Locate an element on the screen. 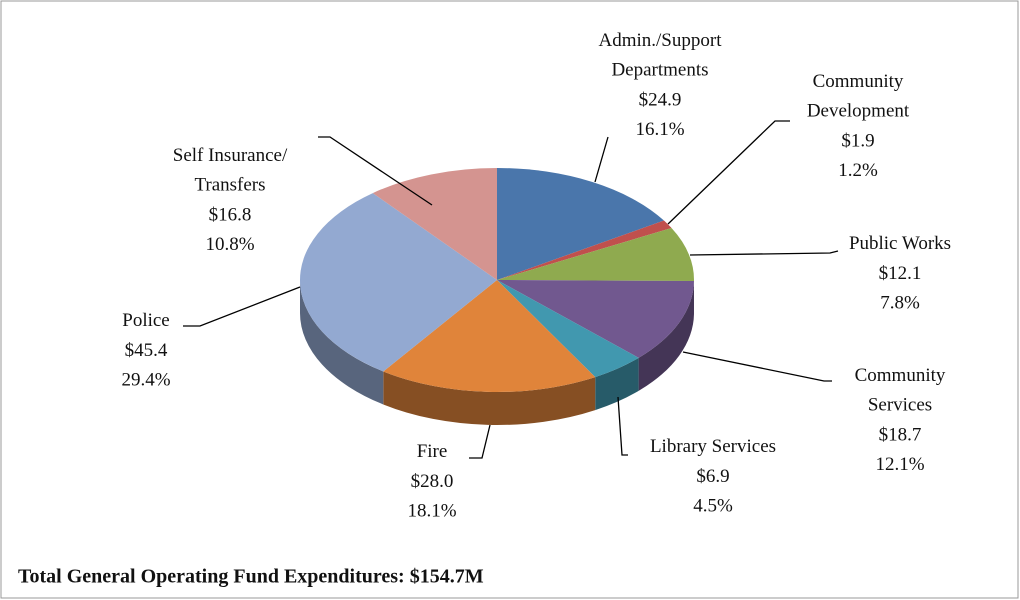 This screenshot has width=1020, height=600. value-label: $45.4 is located at coordinates (146, 350).